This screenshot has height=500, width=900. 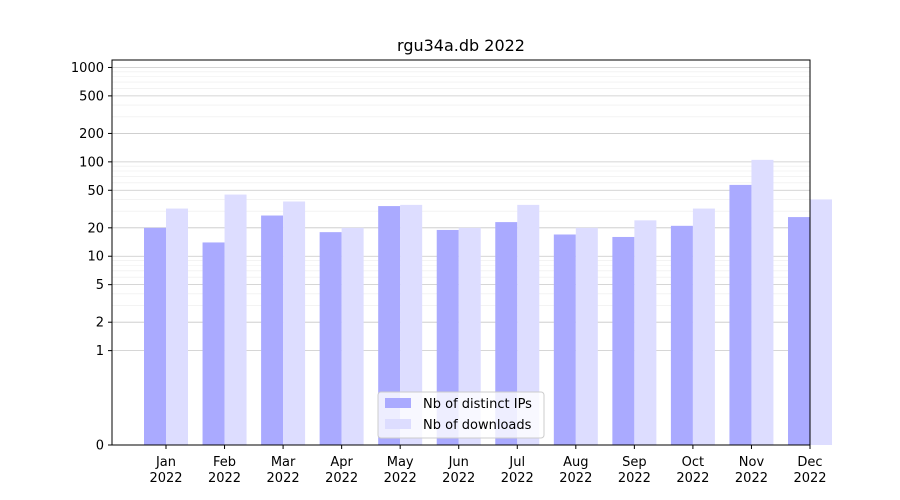 I want to click on x-tick-label: Jun 2022, so click(x=458, y=470).